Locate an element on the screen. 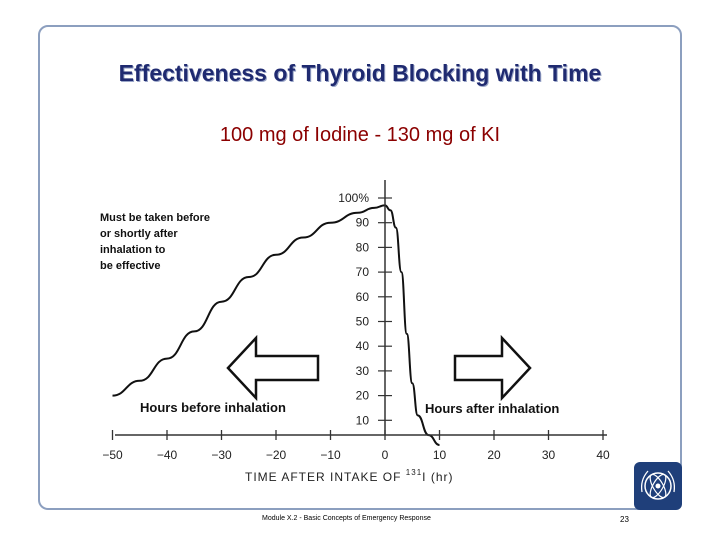 This screenshot has height=540, width=720. y-tick-label: 60 is located at coordinates (363, 297).